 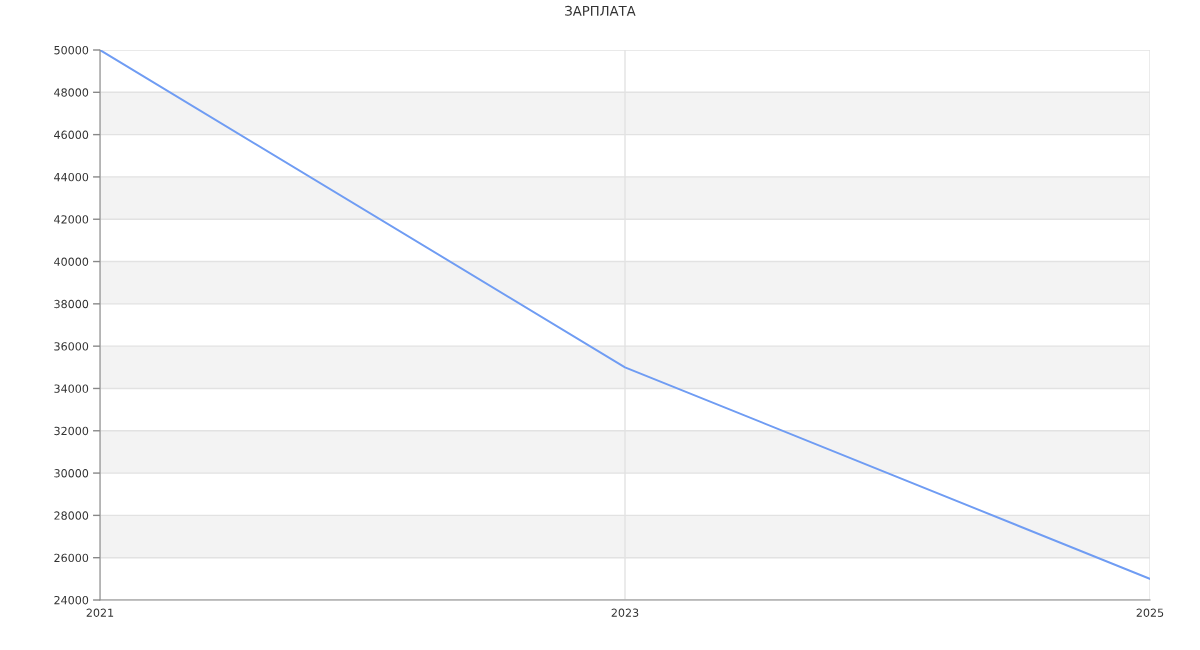 What do you see at coordinates (71, 515) in the screenshot?
I see `y-tick-label: 28000` at bounding box center [71, 515].